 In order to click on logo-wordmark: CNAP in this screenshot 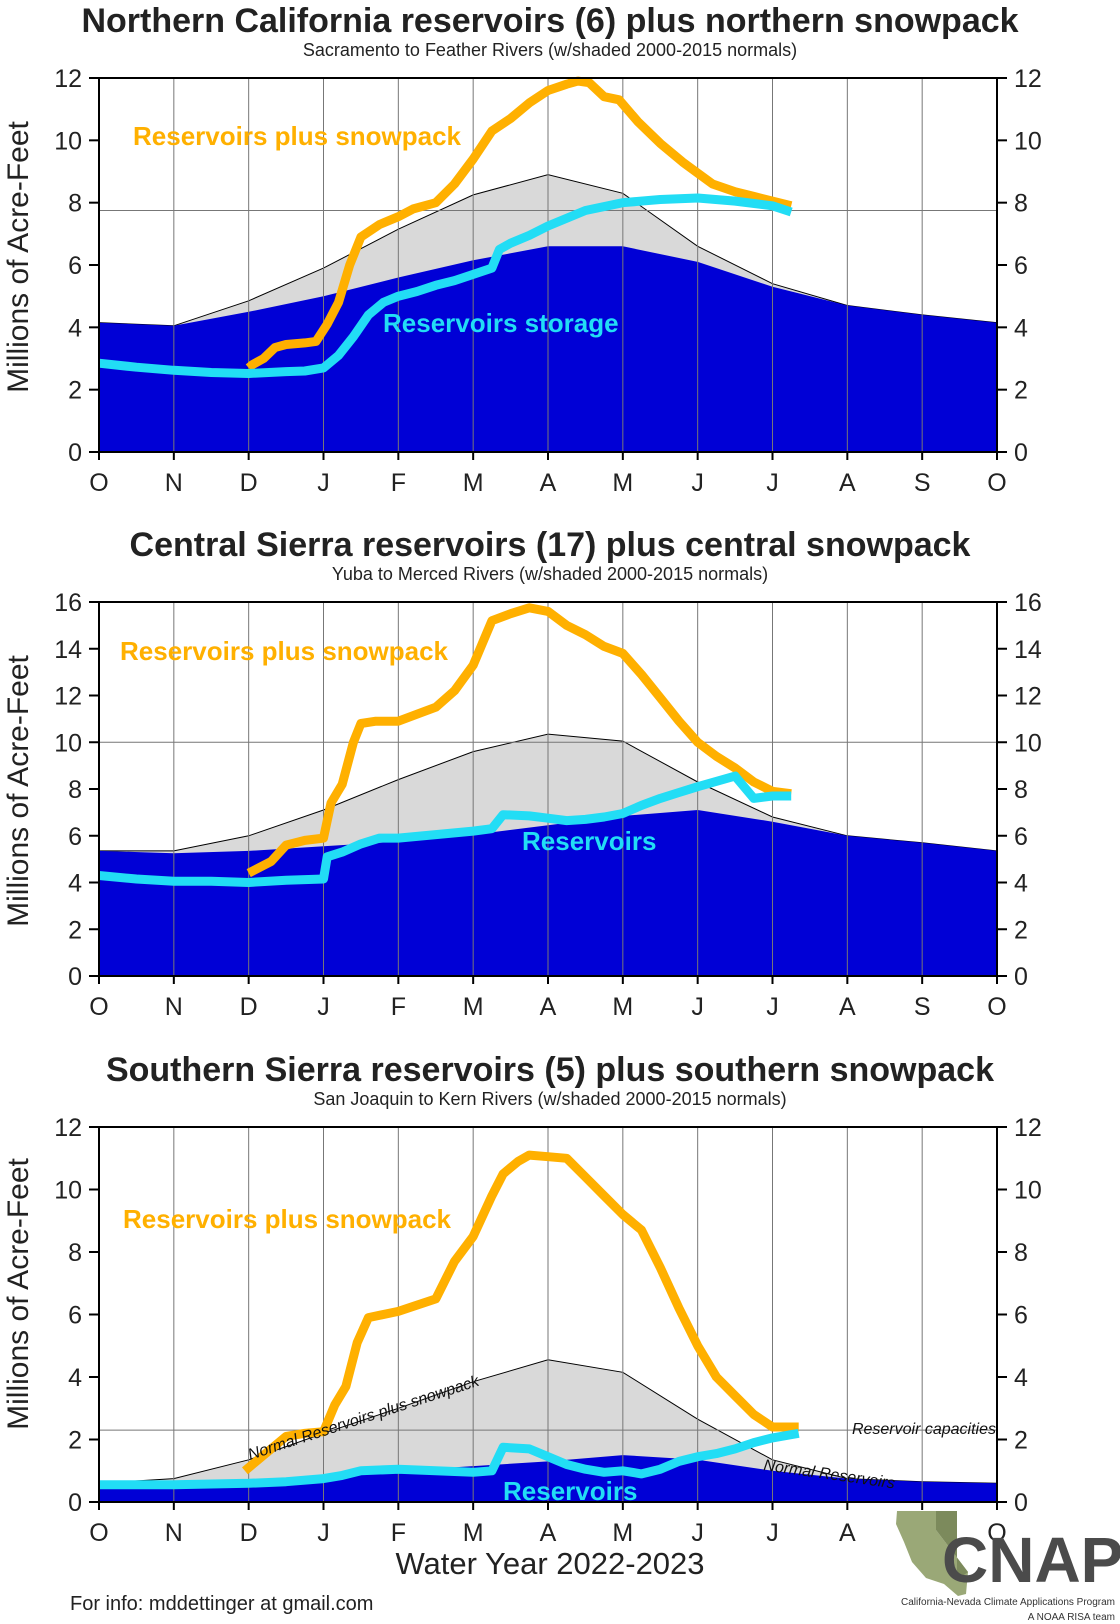, I will do `click(1031, 1560)`.